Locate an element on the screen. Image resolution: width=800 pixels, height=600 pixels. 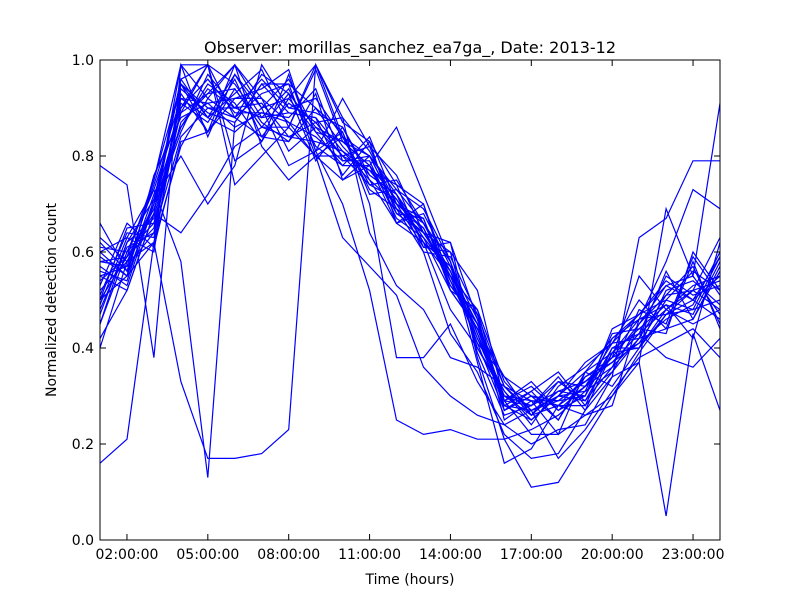
y-tick-label: 1.0 is located at coordinates (83, 61).